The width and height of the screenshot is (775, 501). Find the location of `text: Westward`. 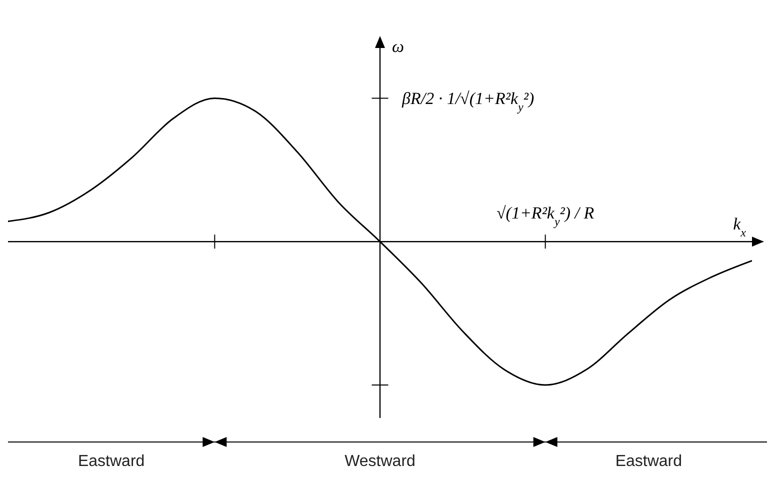

text: Westward is located at coordinates (380, 461).